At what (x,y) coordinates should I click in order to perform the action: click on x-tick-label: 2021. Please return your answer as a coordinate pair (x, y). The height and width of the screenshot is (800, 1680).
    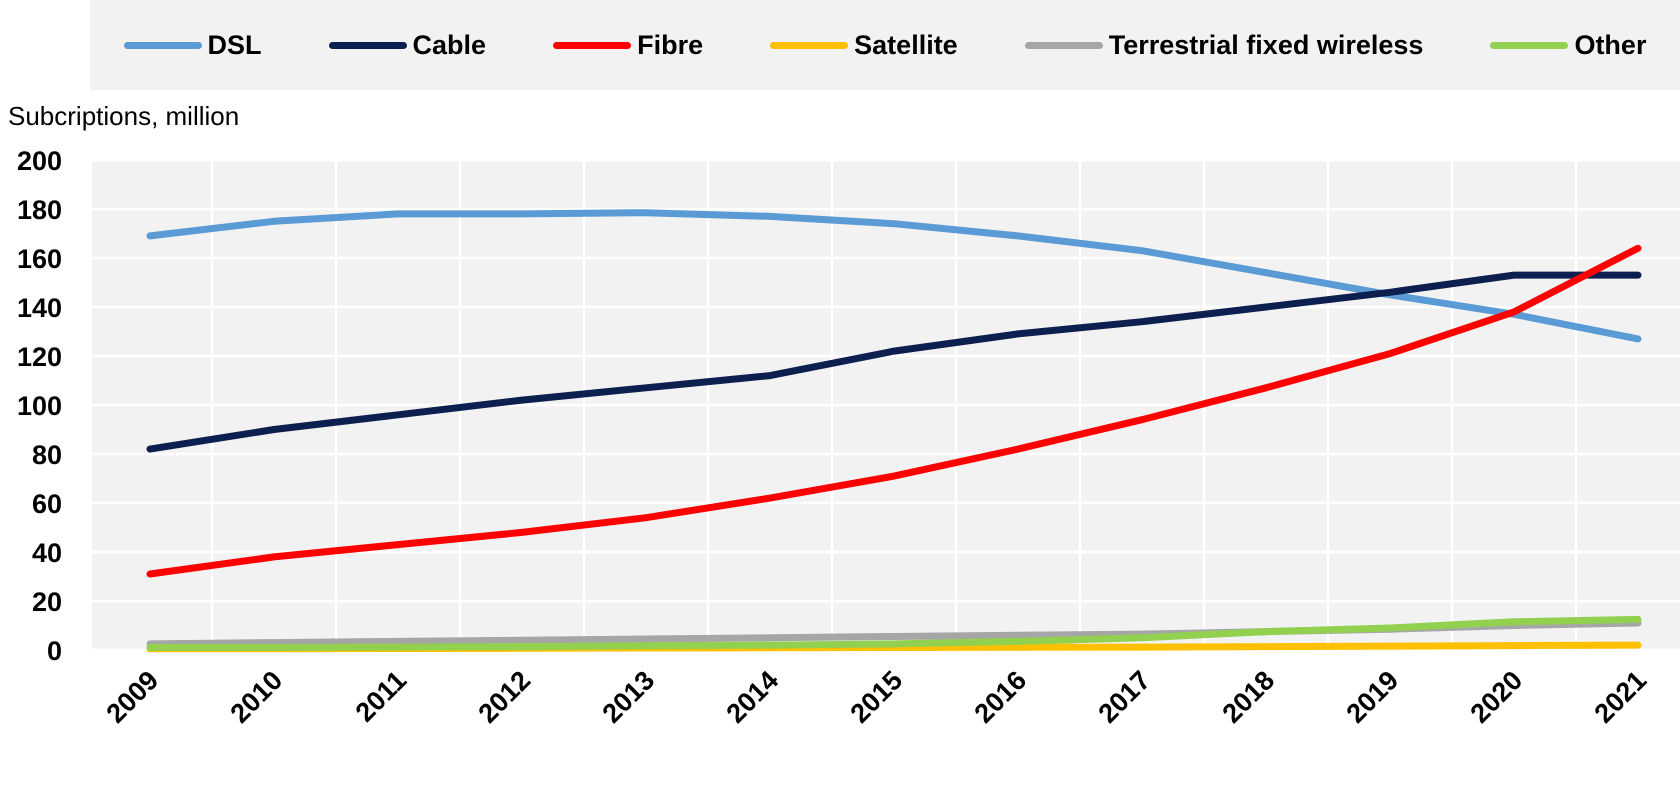
    Looking at the image, I should click on (1621, 697).